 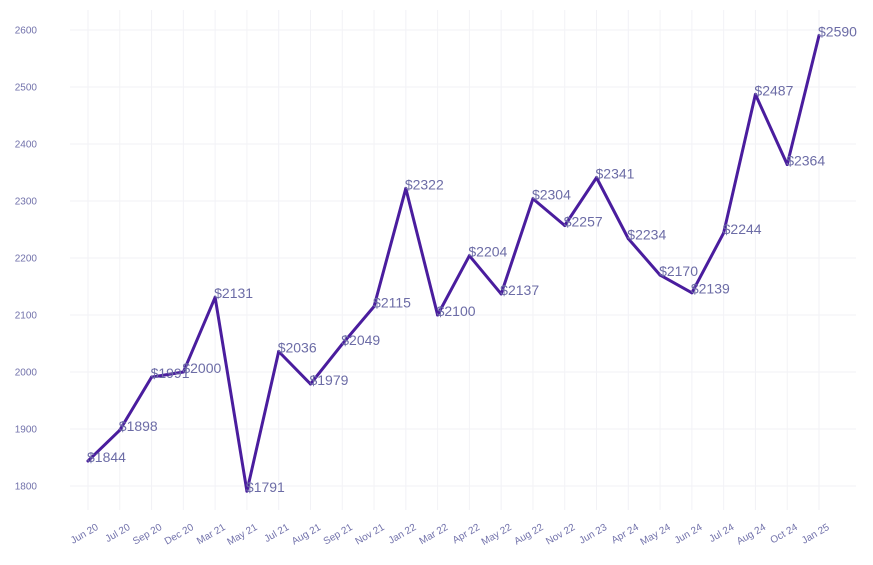 What do you see at coordinates (551, 195) in the screenshot?
I see `data-label: $2304` at bounding box center [551, 195].